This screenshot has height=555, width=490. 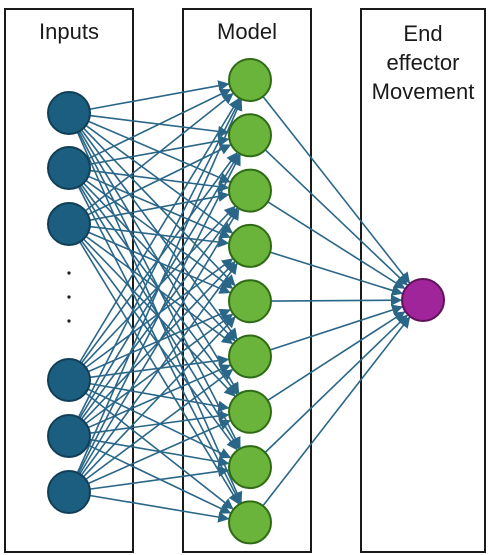 What do you see at coordinates (69, 31) in the screenshot?
I see `inputs-title: Inputs` at bounding box center [69, 31].